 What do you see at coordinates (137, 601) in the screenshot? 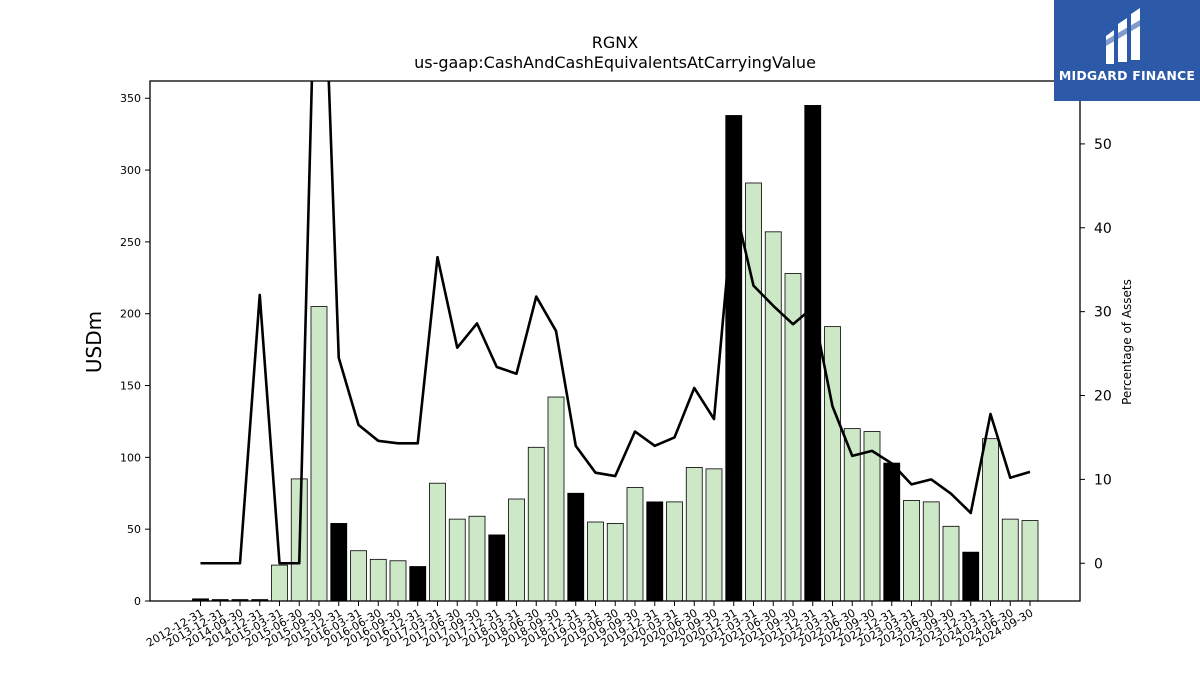
I see `y-tick-label: 0` at bounding box center [137, 601].